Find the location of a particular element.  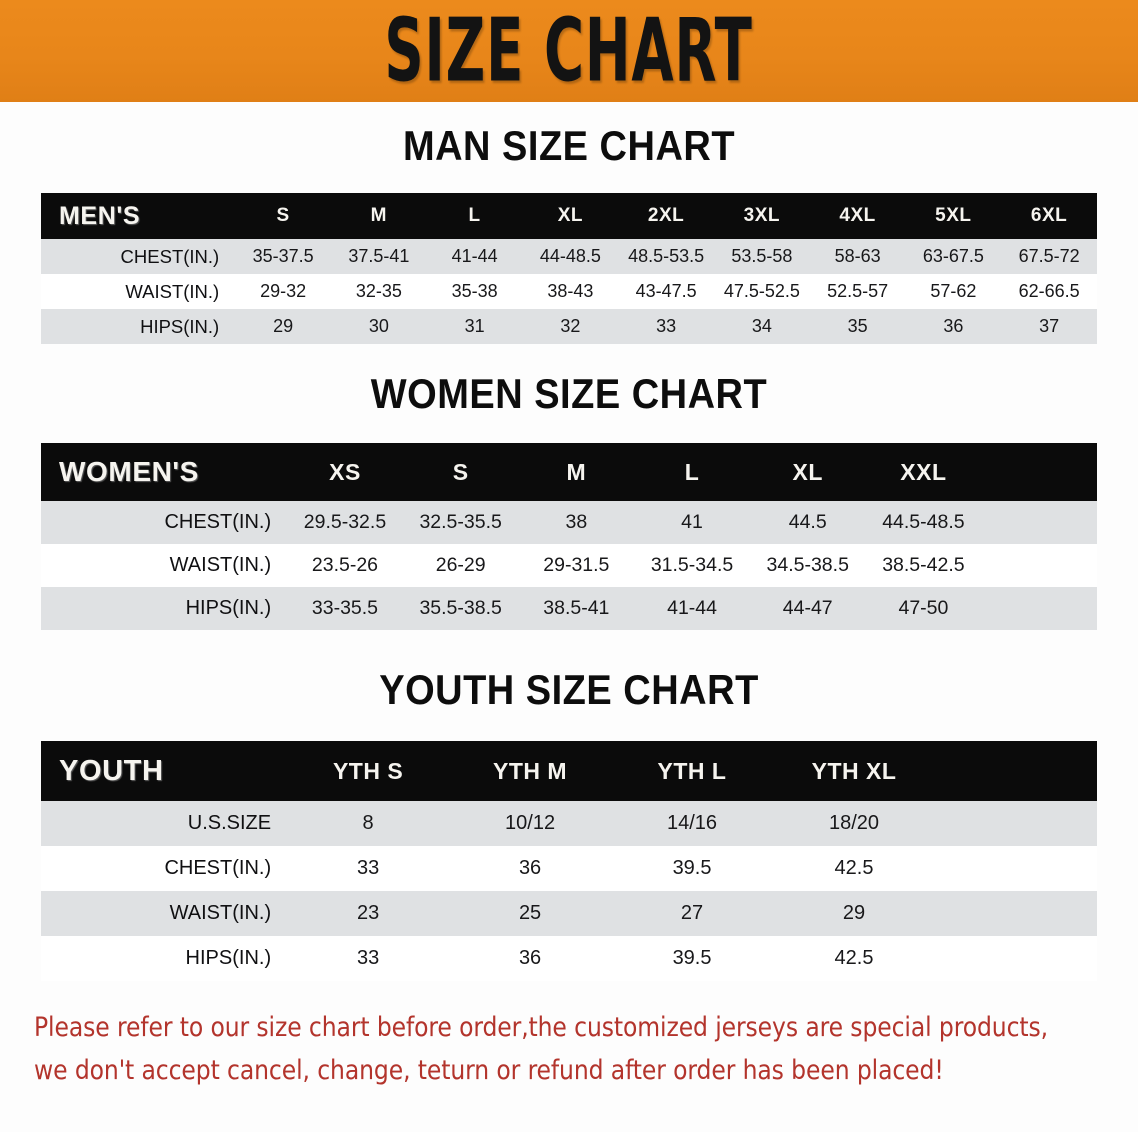

column-header-5xl: 5XL is located at coordinates (953, 216).